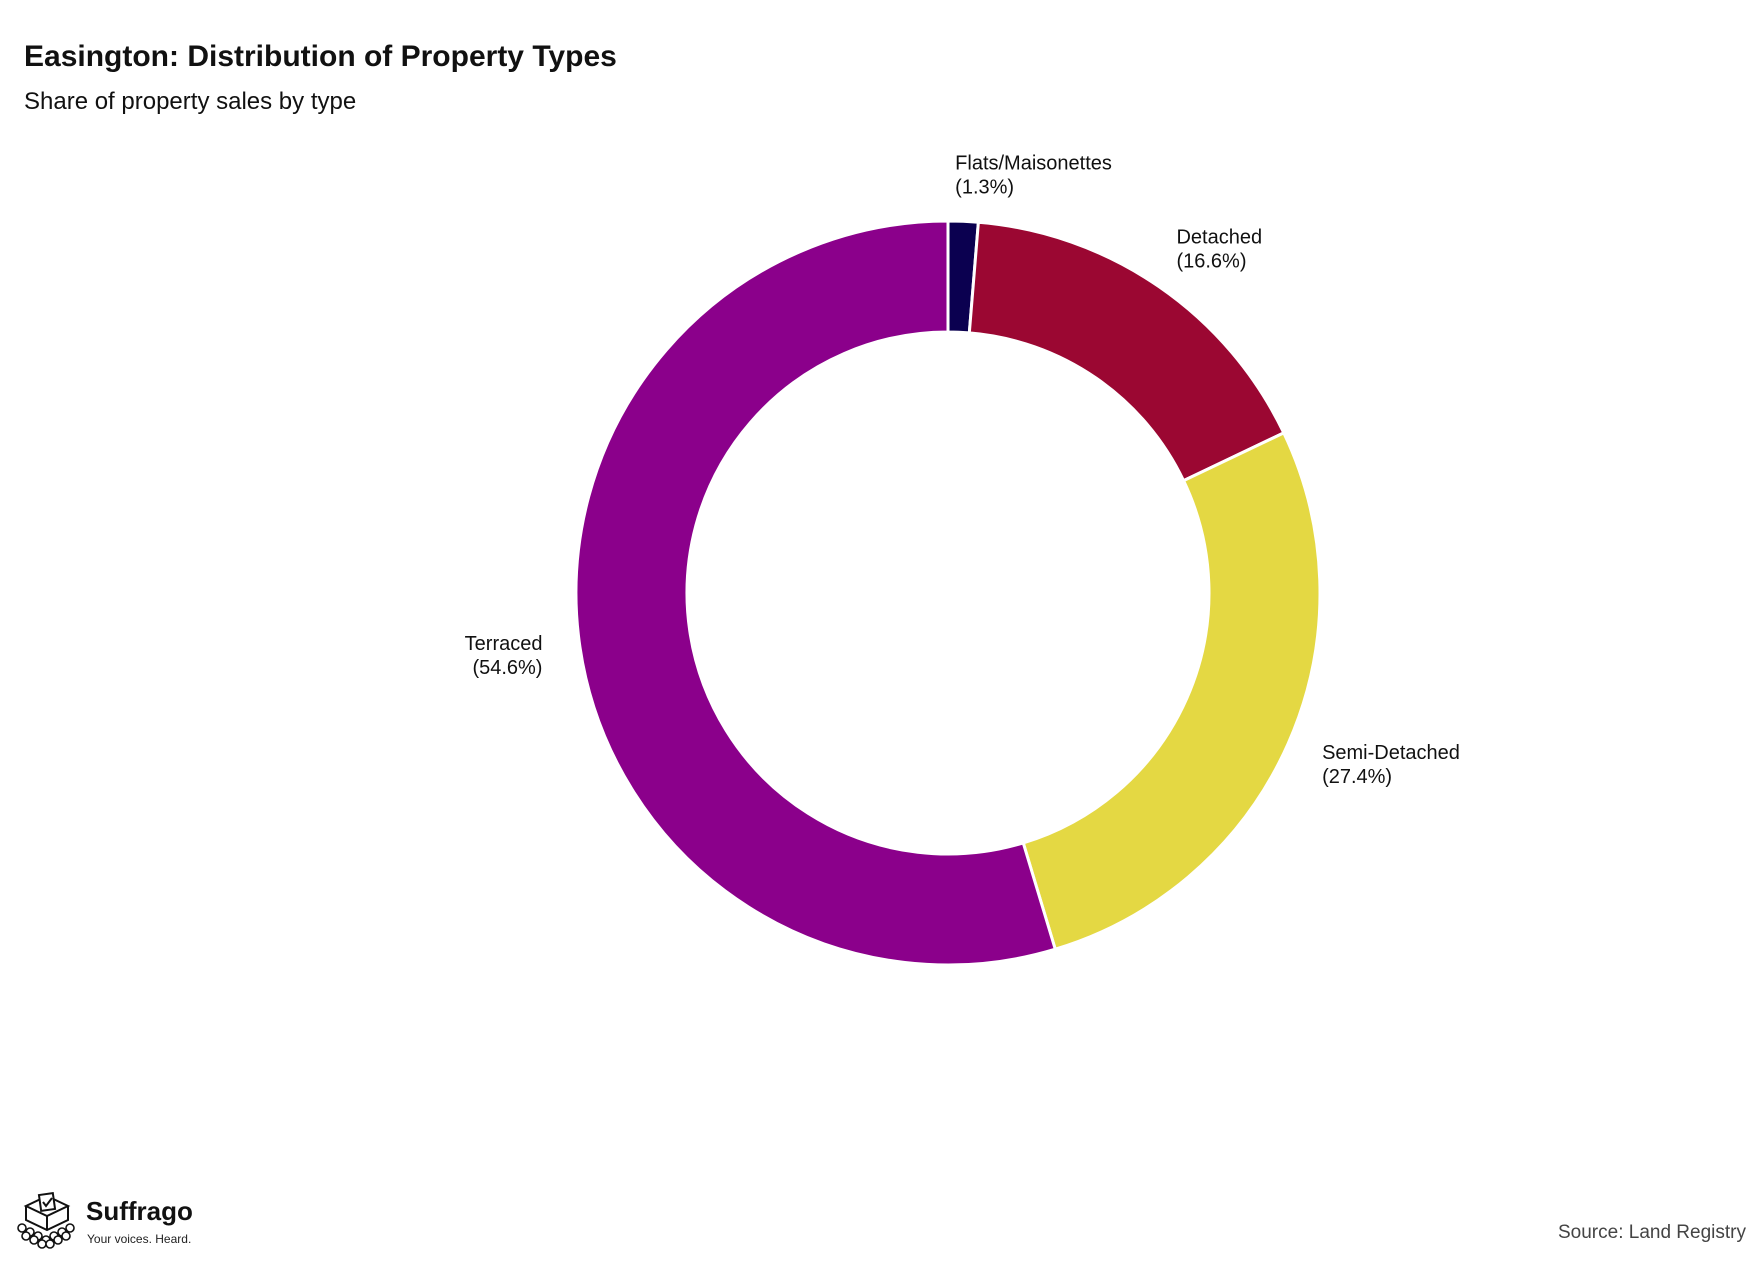 This screenshot has width=1758, height=1265. I want to click on slice-value-detached: (16.6%), so click(1211, 261).